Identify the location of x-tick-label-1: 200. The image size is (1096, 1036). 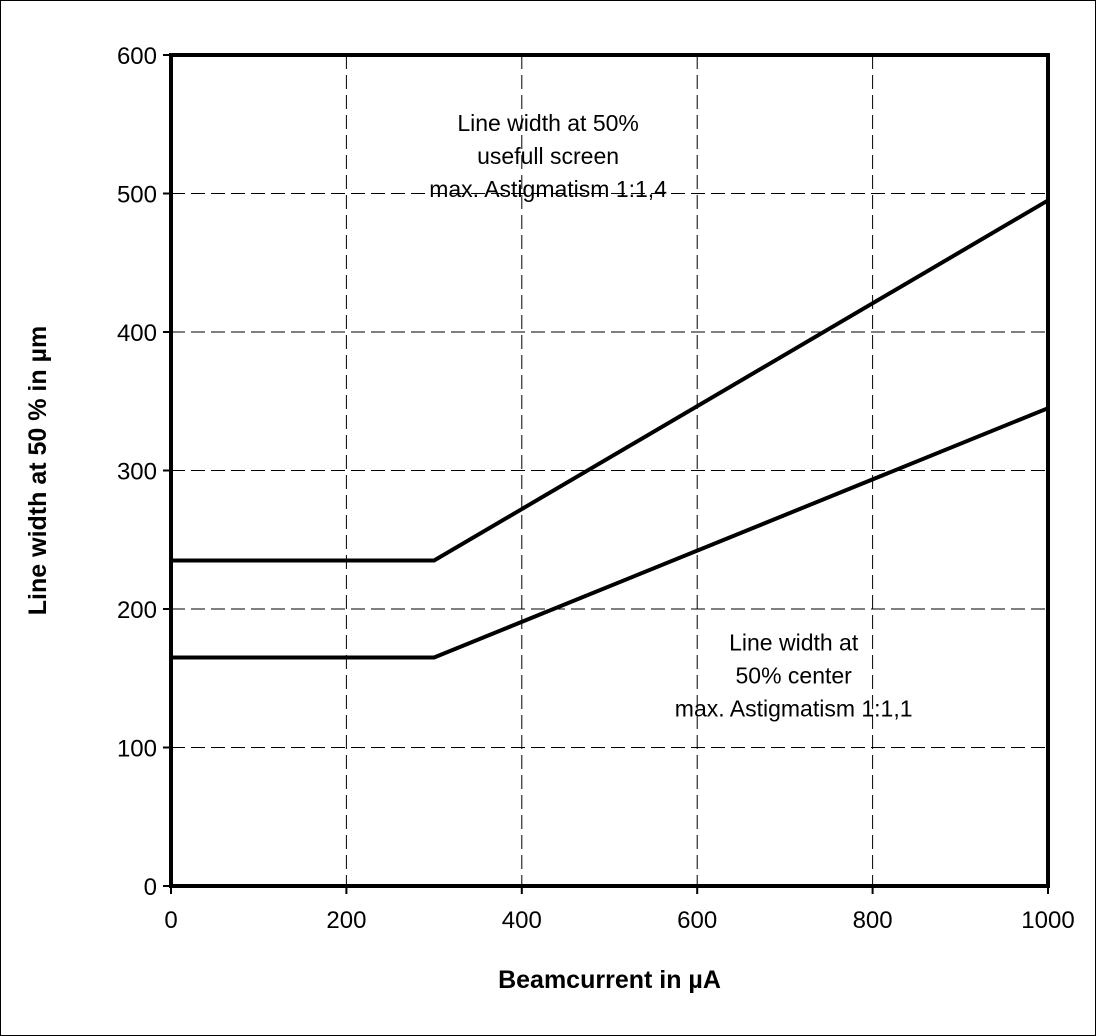
(346, 920).